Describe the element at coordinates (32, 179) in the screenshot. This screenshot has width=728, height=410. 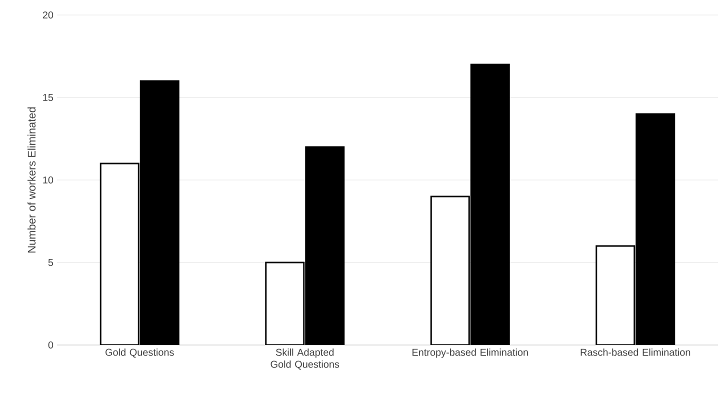
I see `y-axis-title: Number of workers Eliminated` at that location.